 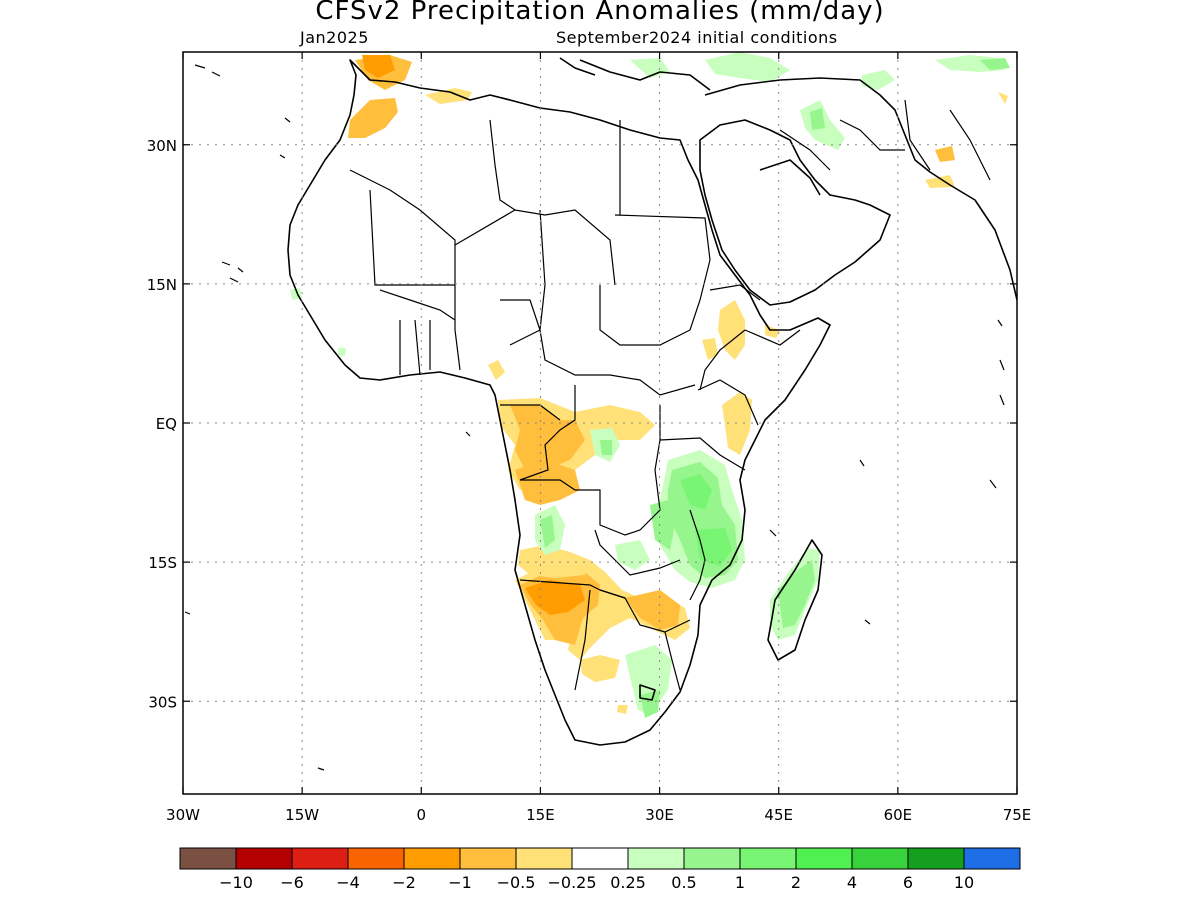 I want to click on colorbar-label: −0.5, so click(x=516, y=882).